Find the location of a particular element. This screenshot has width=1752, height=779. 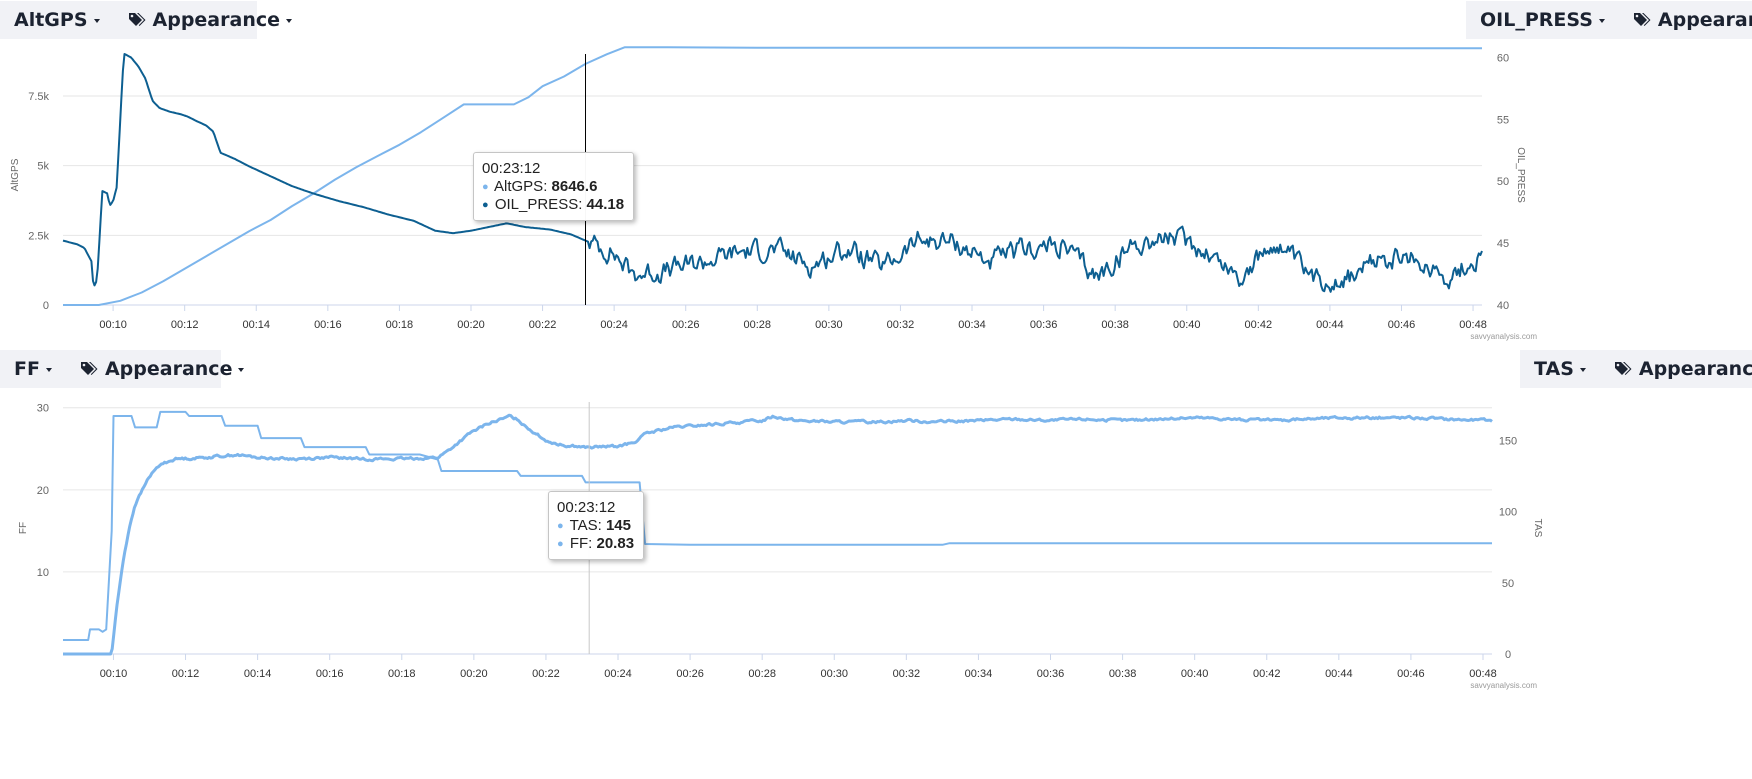

y-left-tick-label: 5k is located at coordinates (43, 167).